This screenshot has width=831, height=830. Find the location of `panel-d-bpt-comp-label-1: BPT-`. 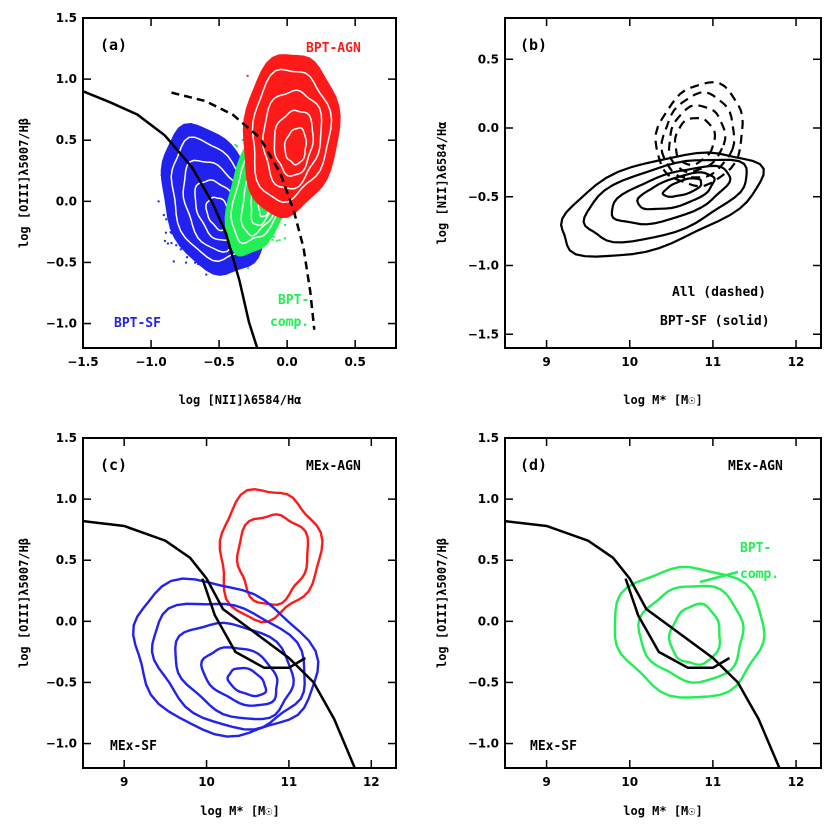

panel-d-bpt-comp-label-1: BPT- is located at coordinates (755, 548).